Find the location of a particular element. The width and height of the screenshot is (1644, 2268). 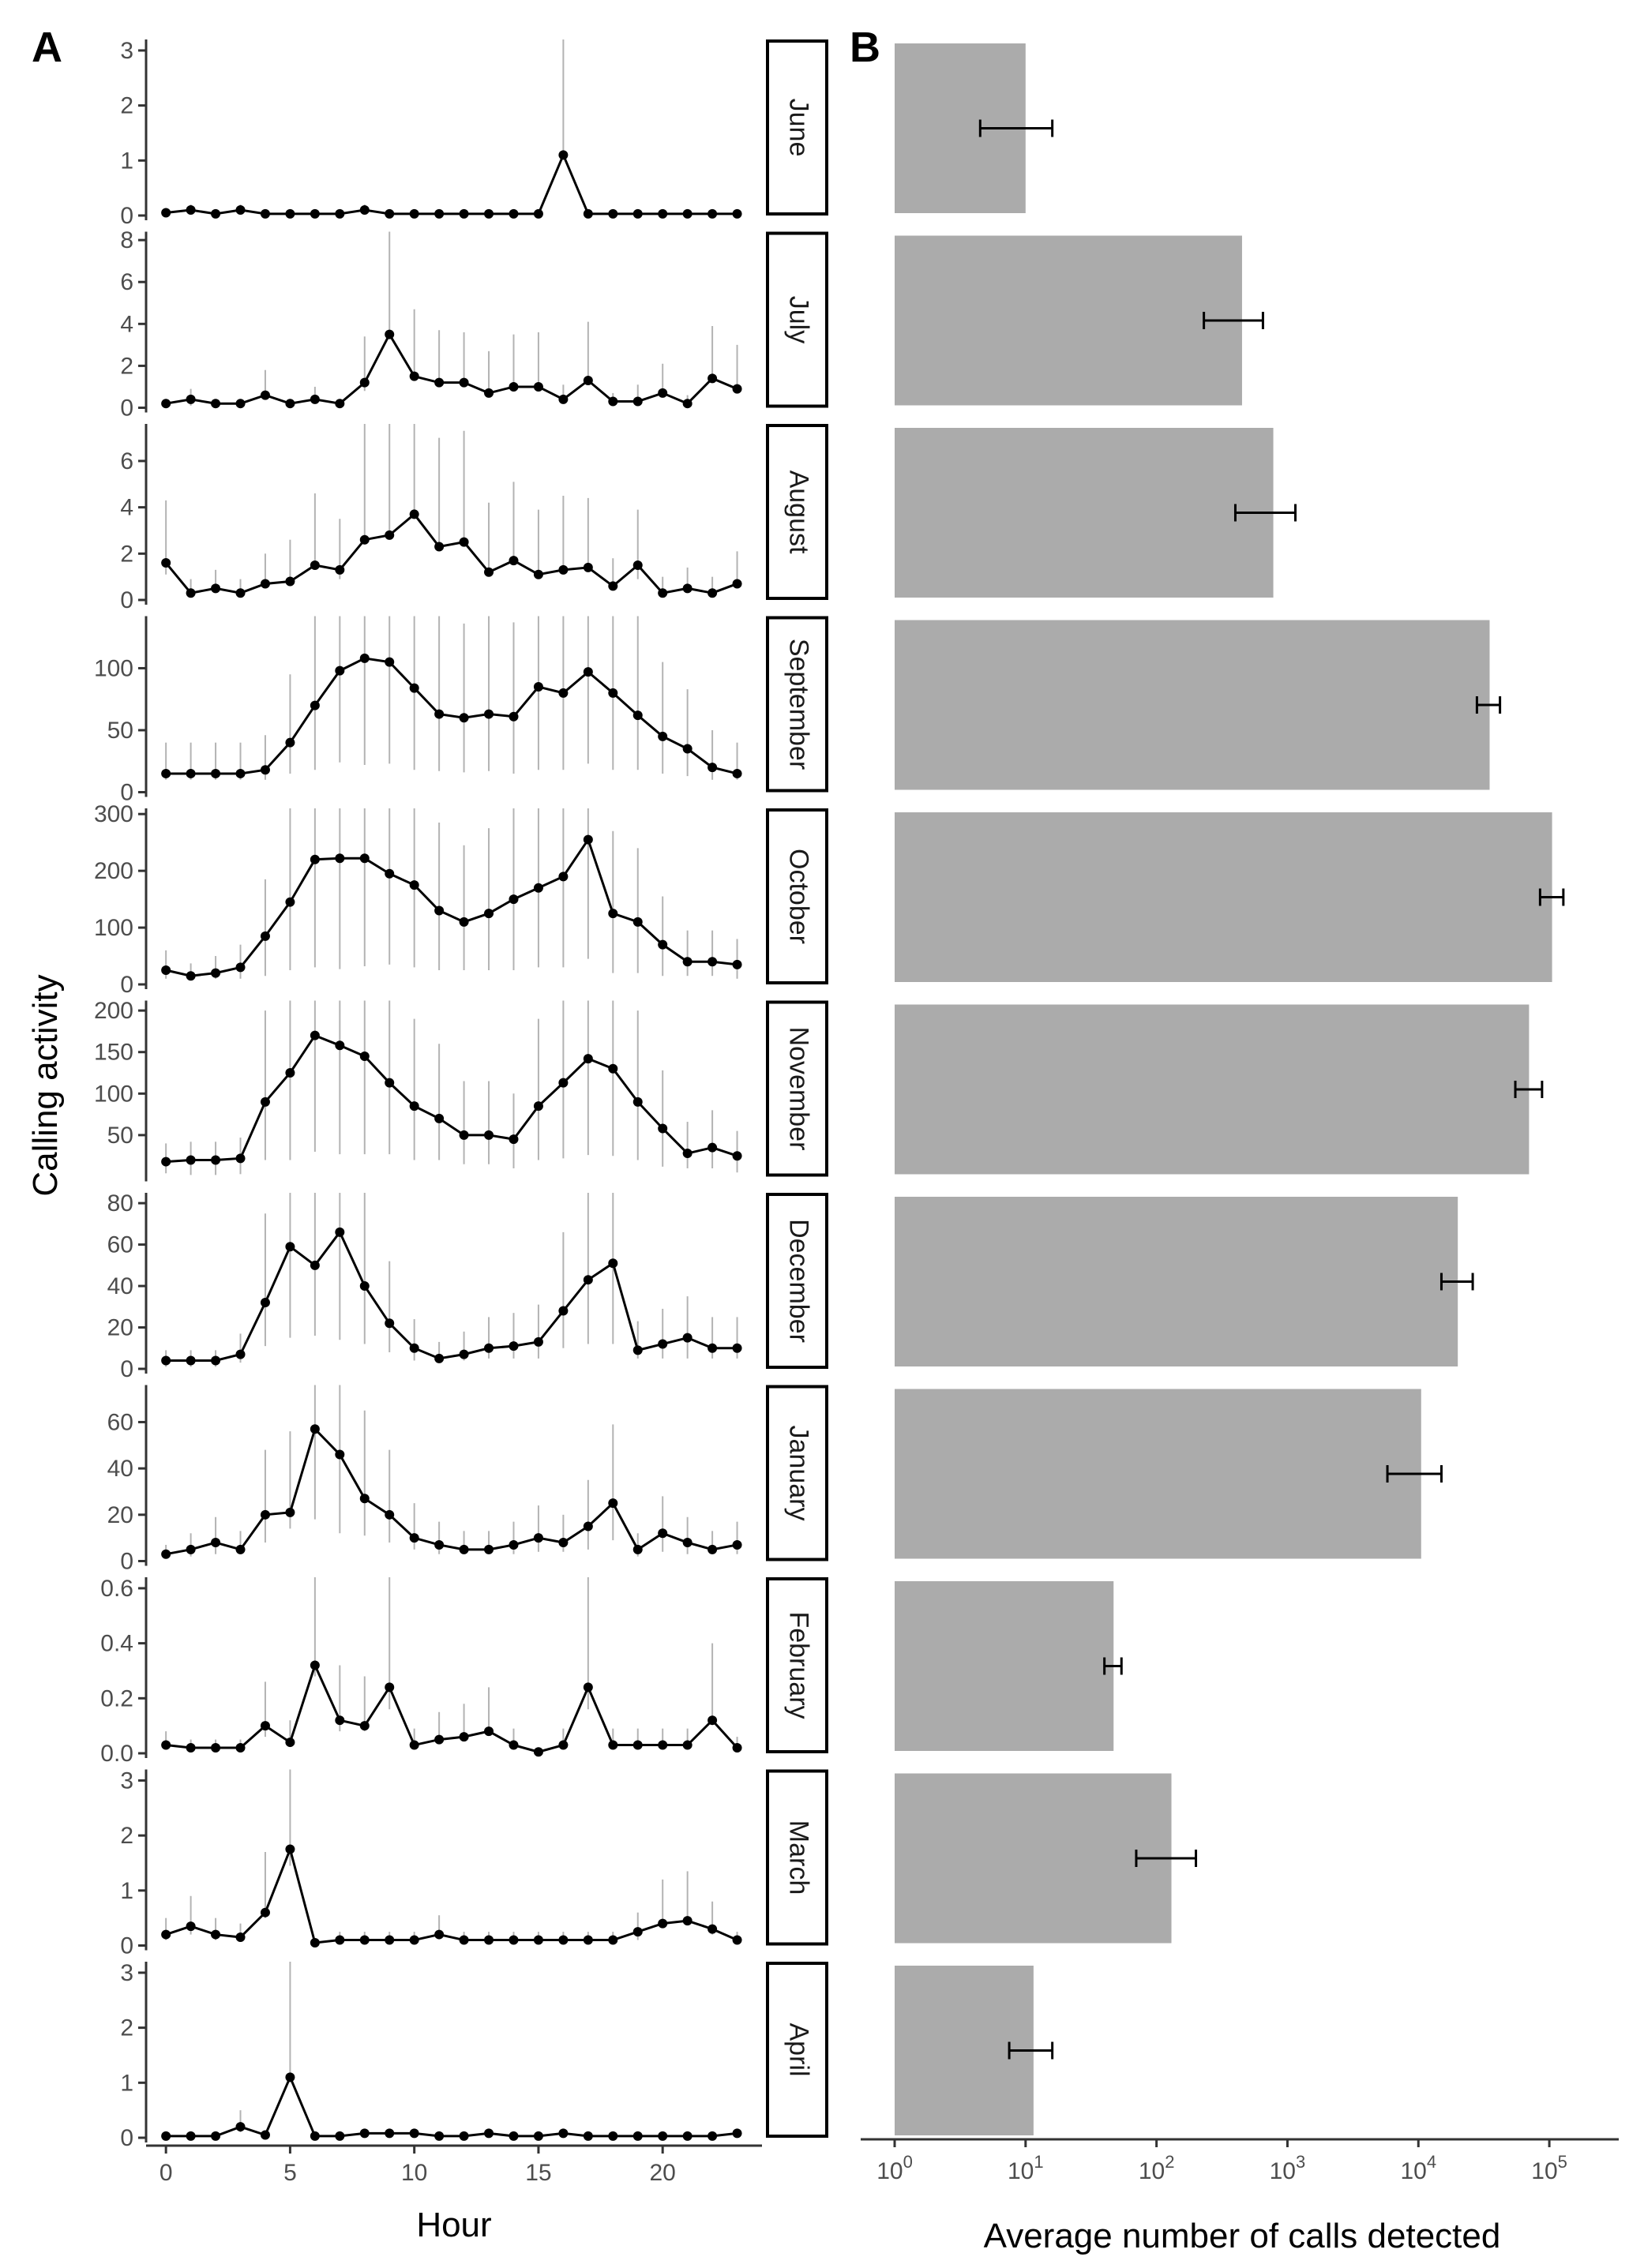

bar-group-december is located at coordinates (1184, 1281).